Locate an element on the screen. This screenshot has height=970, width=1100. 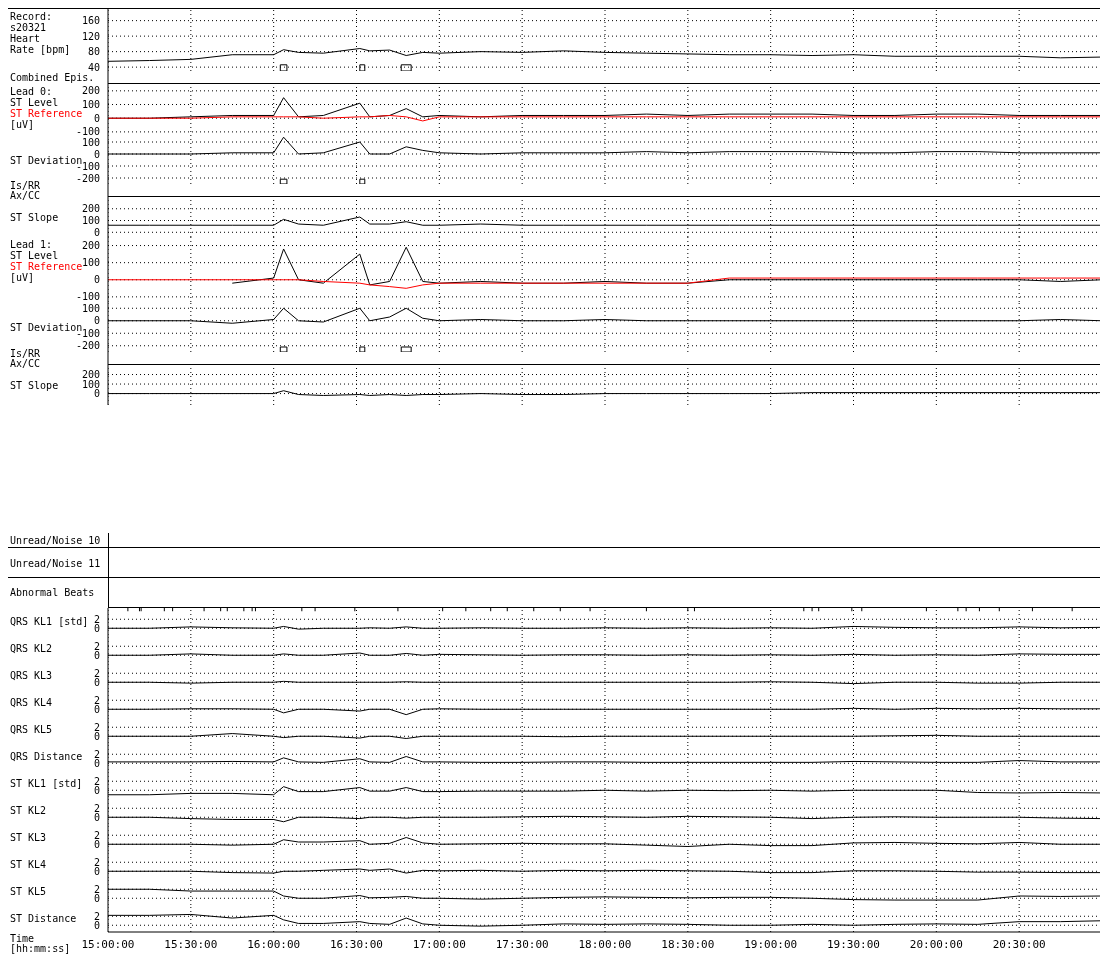
text: Unread/Noise 11 is located at coordinates (55, 563).